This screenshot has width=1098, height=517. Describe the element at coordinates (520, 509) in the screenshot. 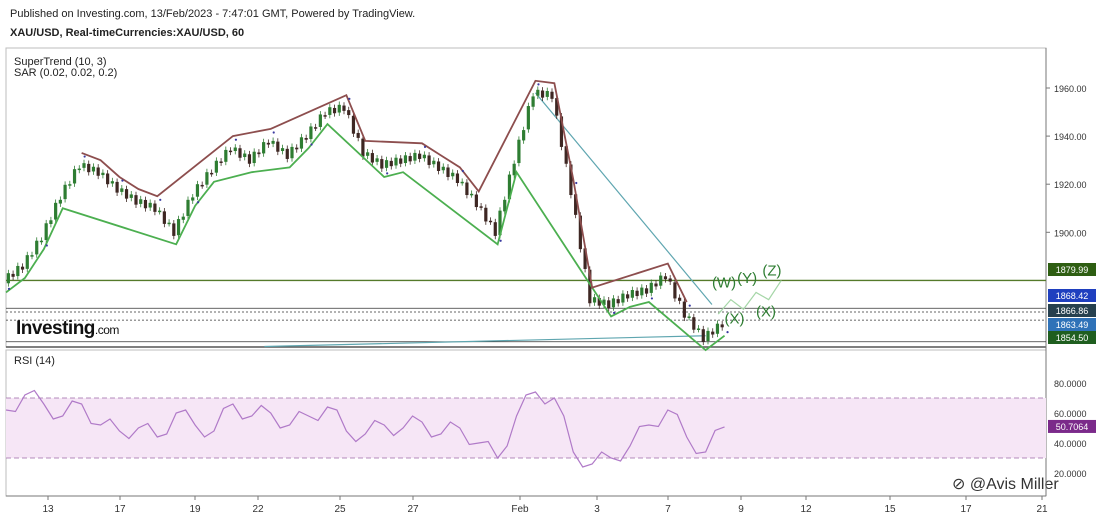

I see `time-tick-label: Feb` at that location.